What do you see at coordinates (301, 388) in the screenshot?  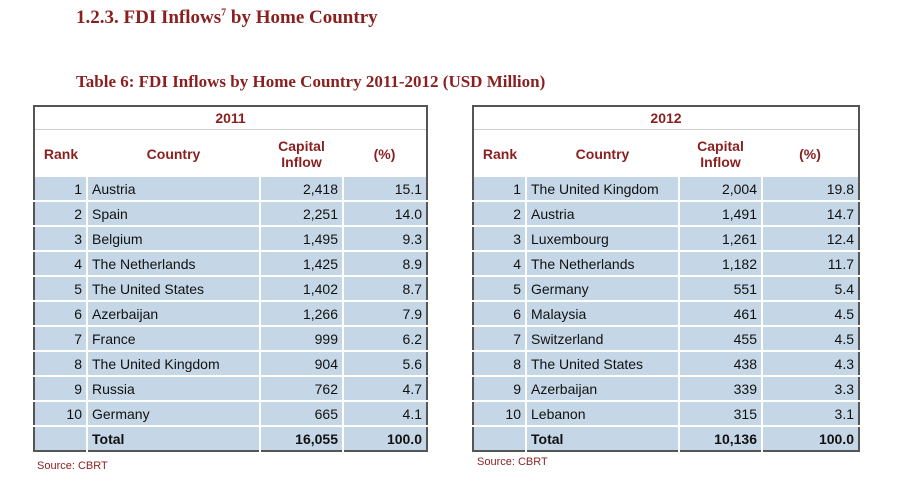 I see `capital-cell: 762` at bounding box center [301, 388].